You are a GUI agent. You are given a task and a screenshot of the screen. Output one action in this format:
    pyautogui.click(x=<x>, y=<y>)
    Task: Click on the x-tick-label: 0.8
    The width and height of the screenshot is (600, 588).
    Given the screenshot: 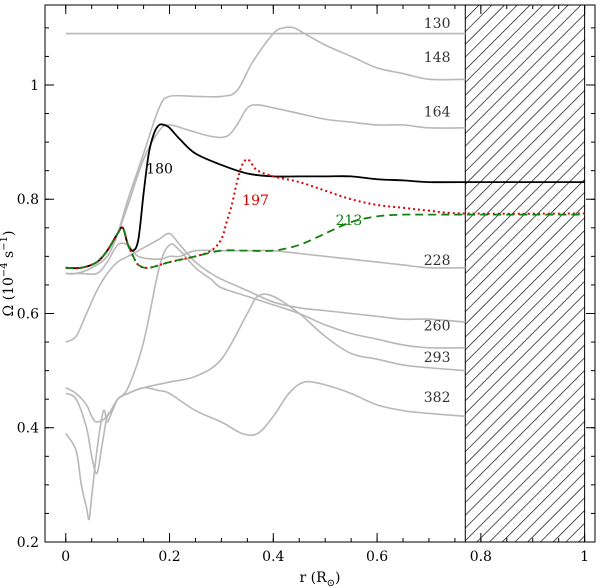 What is the action you would take?
    pyautogui.click(x=481, y=557)
    